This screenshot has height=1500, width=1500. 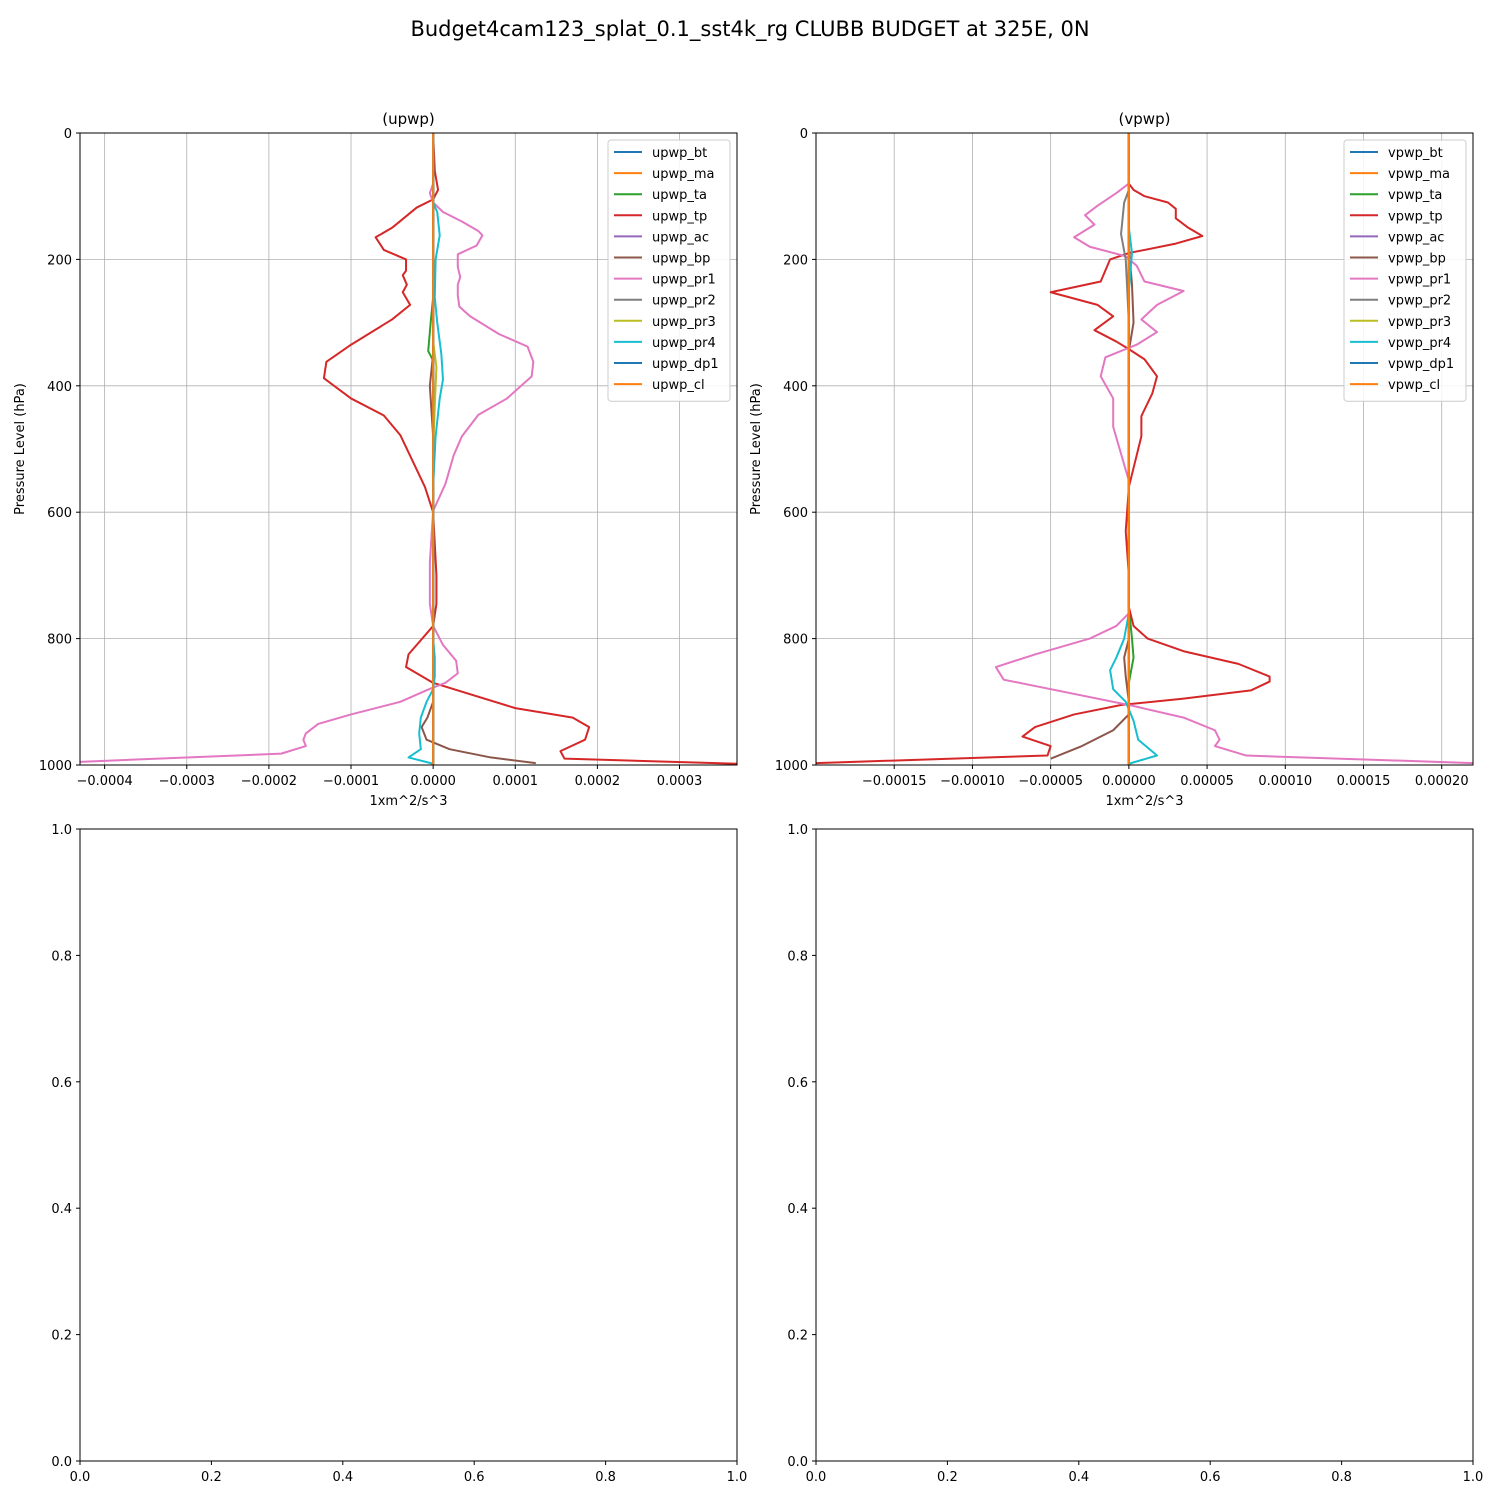 What do you see at coordinates (187, 781) in the screenshot?
I see `x-tick-label: −0.0003` at bounding box center [187, 781].